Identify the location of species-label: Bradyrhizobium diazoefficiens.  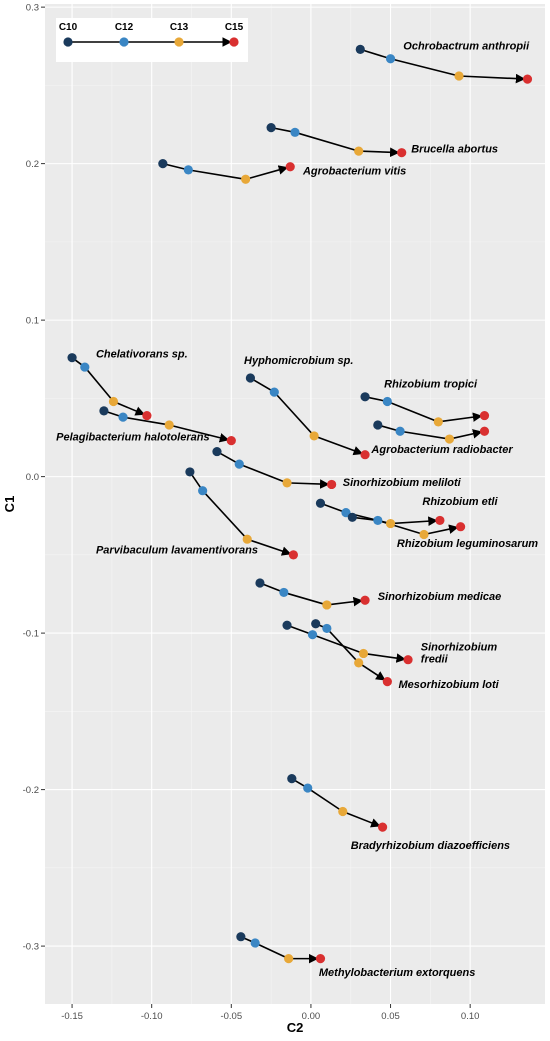
(430, 846).